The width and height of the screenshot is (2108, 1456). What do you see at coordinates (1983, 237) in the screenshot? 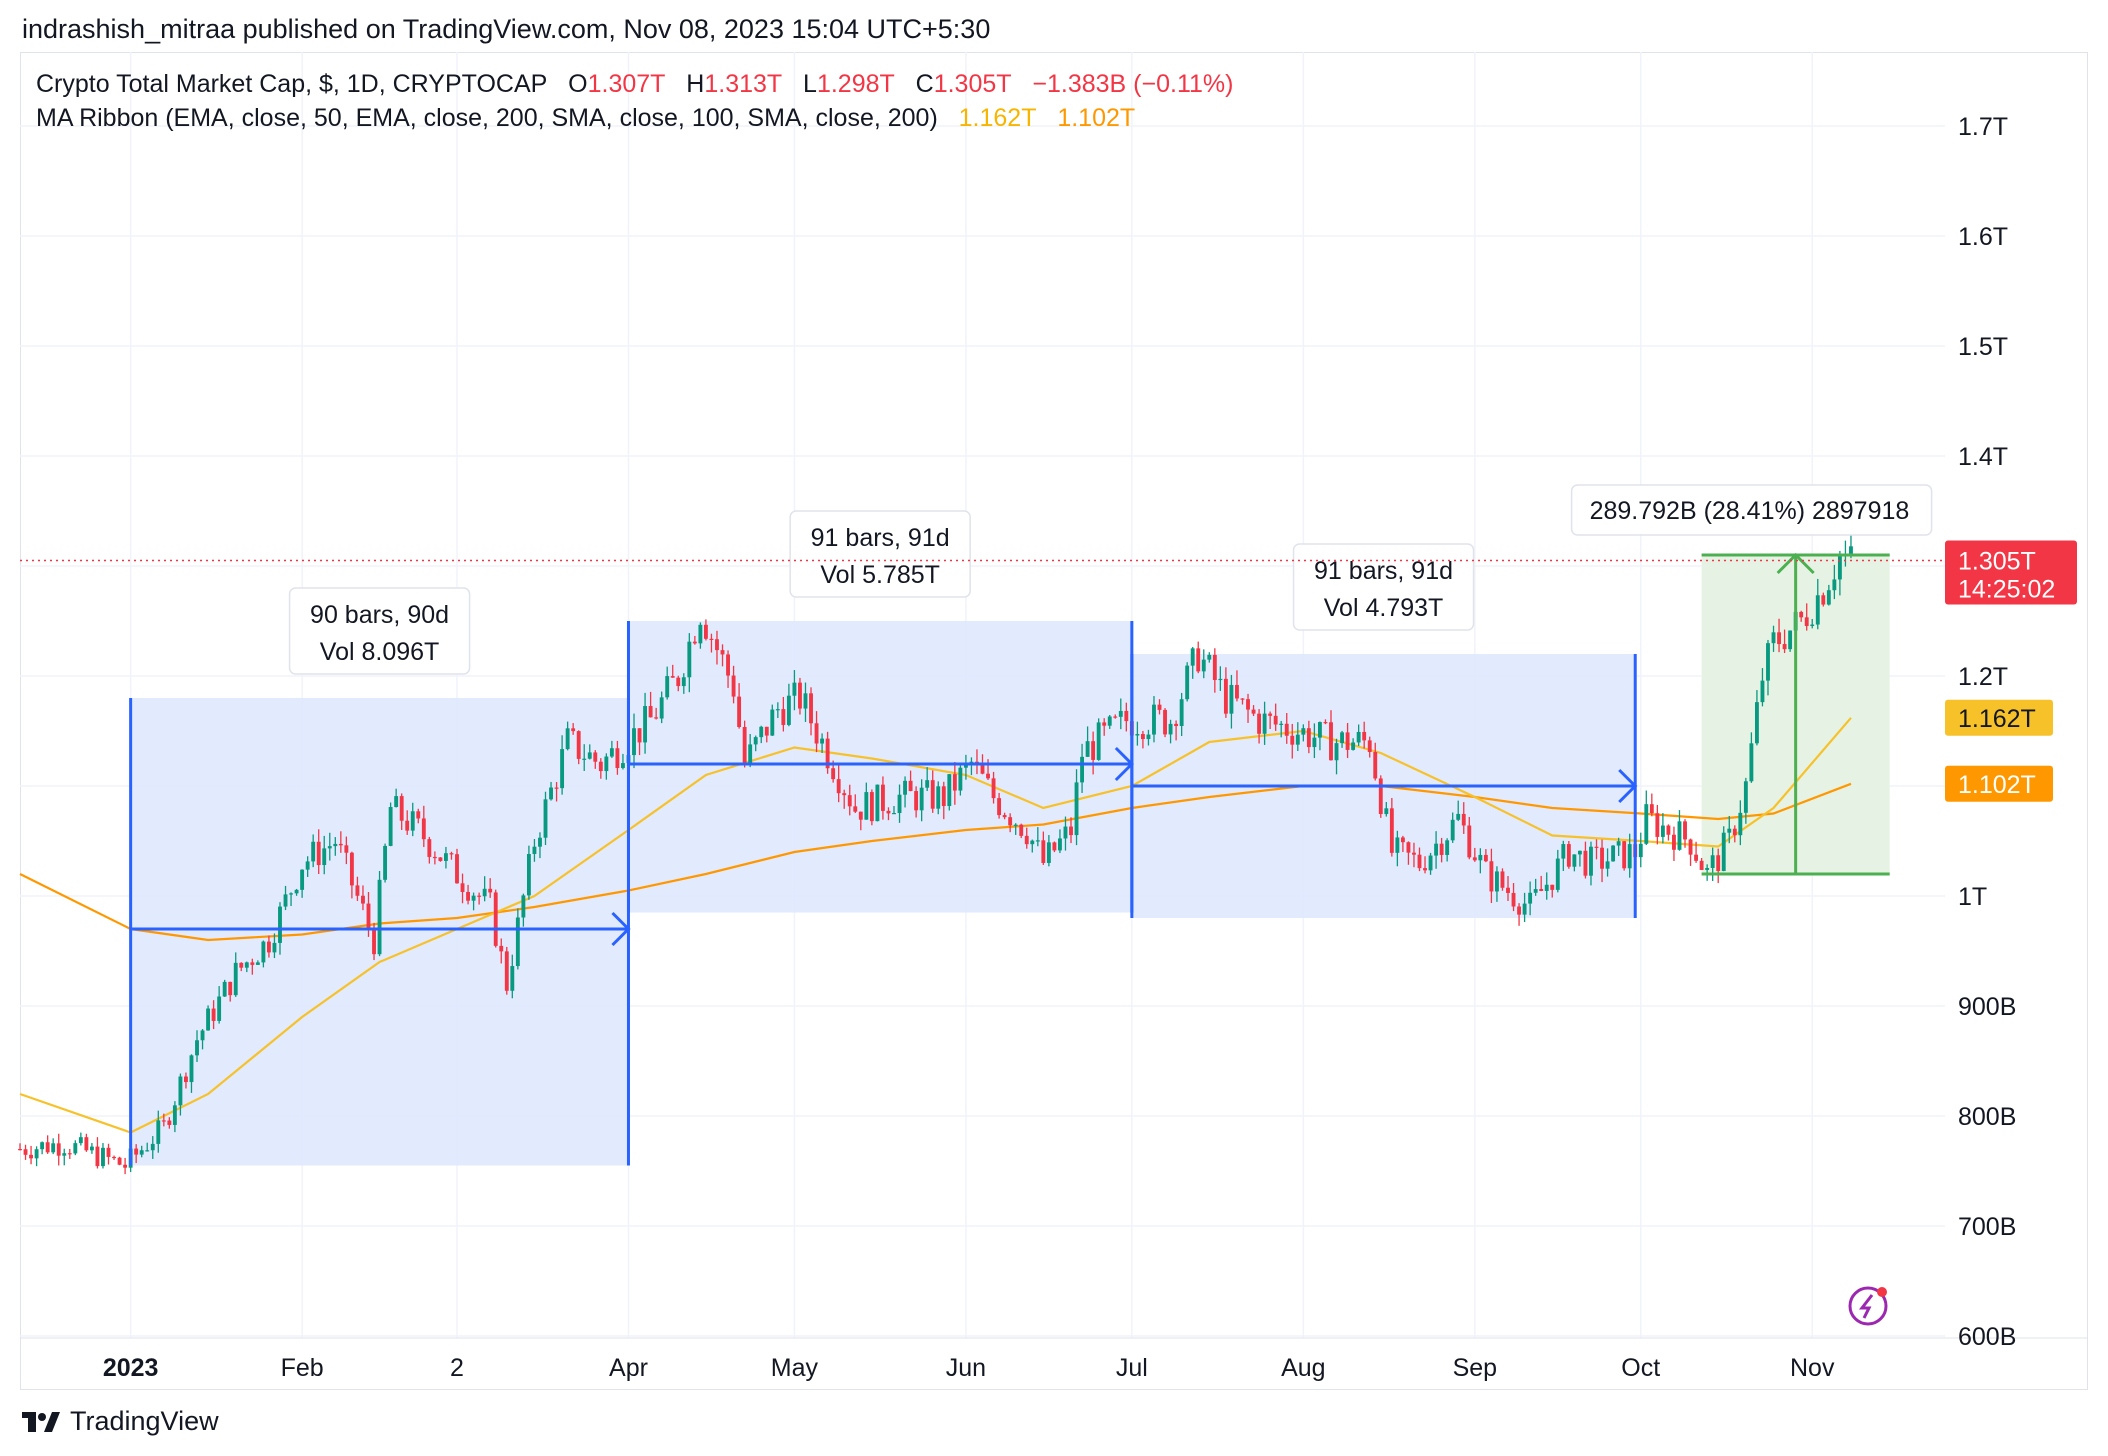
I see `price-axis-tick: 1.6T` at bounding box center [1983, 237].